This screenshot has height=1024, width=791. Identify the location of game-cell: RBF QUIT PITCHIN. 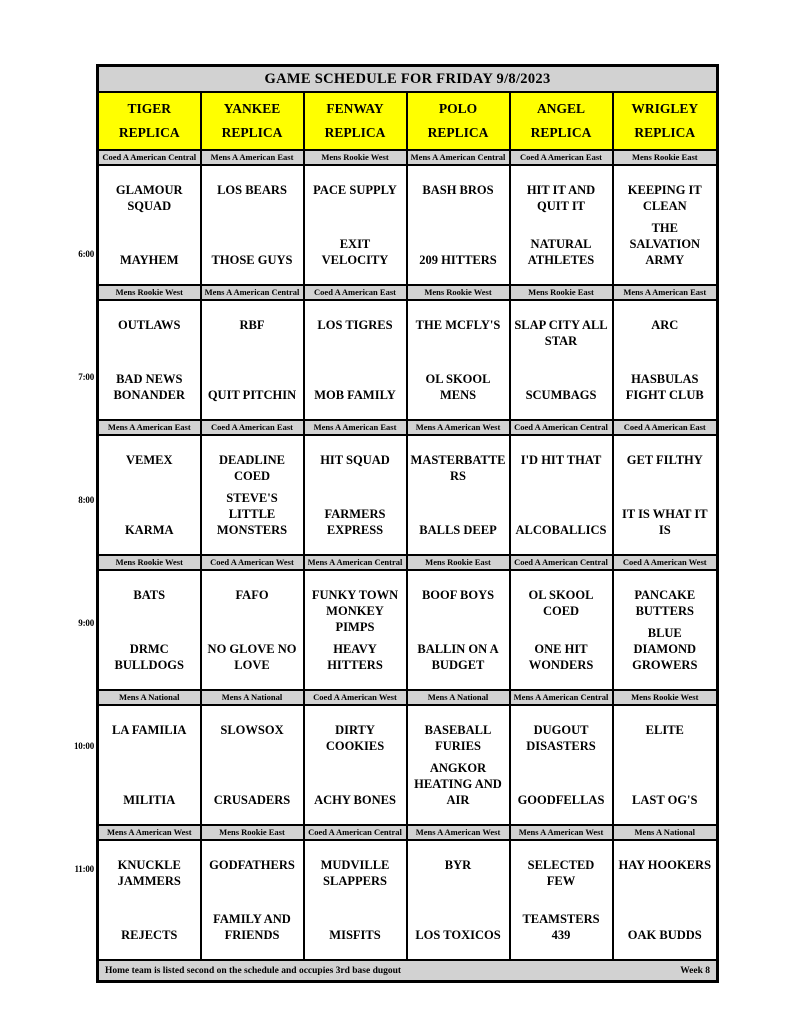
(252, 360).